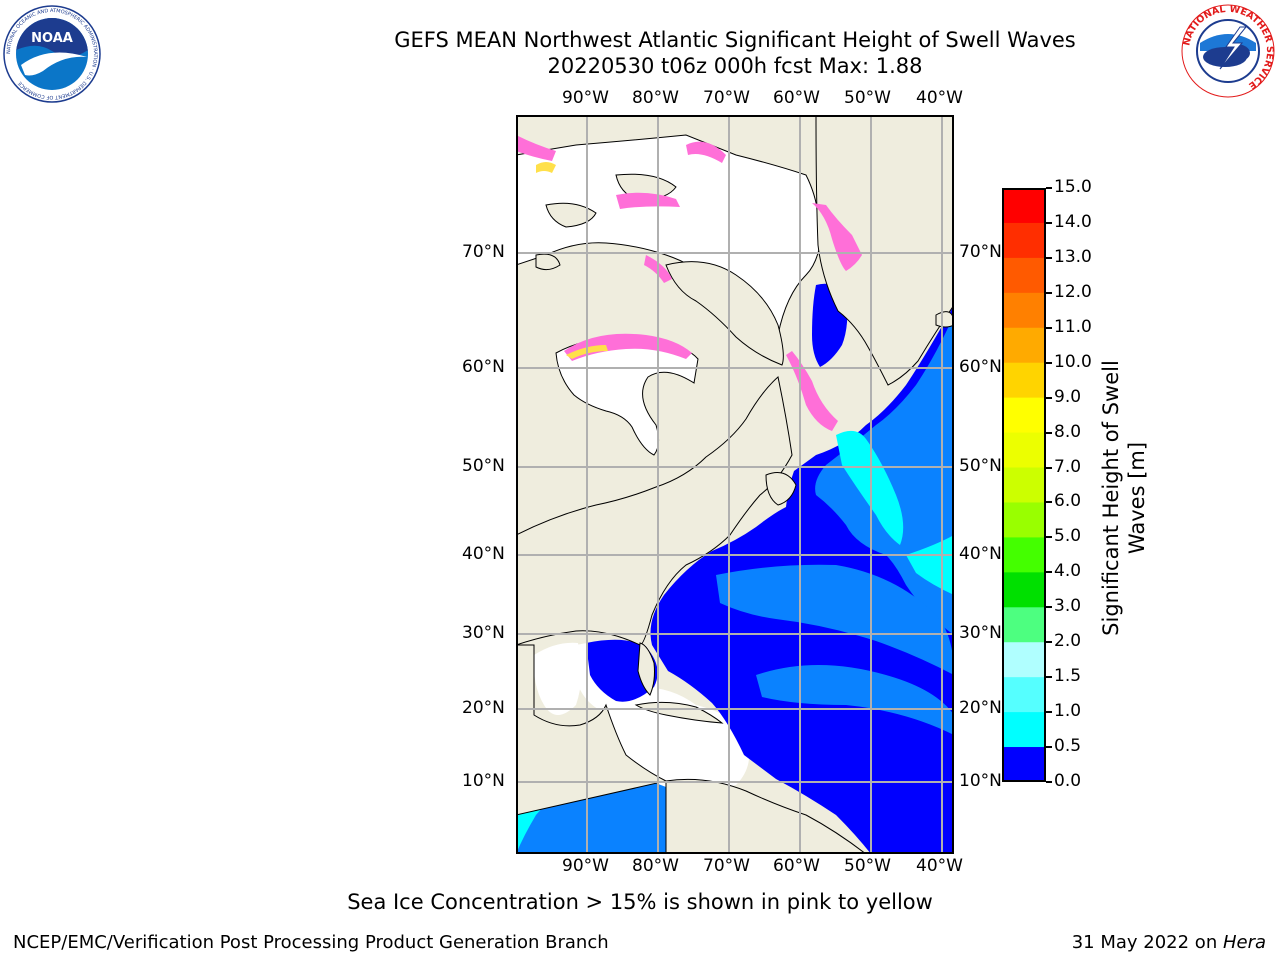  Describe the element at coordinates (796, 98) in the screenshot. I see `lon-label-top-60w: 60°W` at that location.